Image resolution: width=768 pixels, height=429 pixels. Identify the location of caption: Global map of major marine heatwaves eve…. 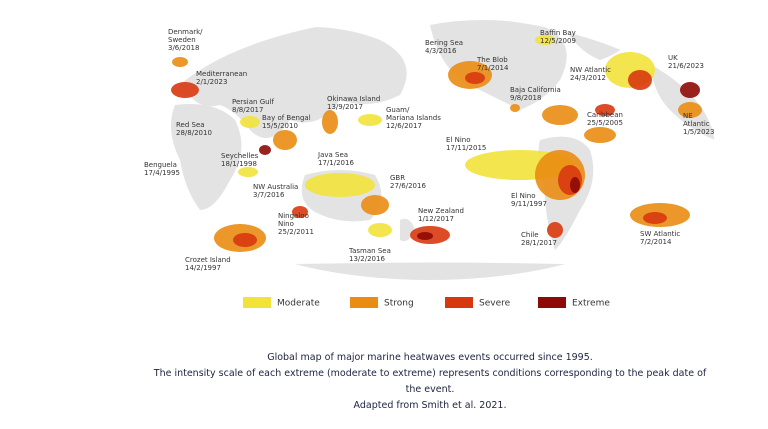
(430, 382).